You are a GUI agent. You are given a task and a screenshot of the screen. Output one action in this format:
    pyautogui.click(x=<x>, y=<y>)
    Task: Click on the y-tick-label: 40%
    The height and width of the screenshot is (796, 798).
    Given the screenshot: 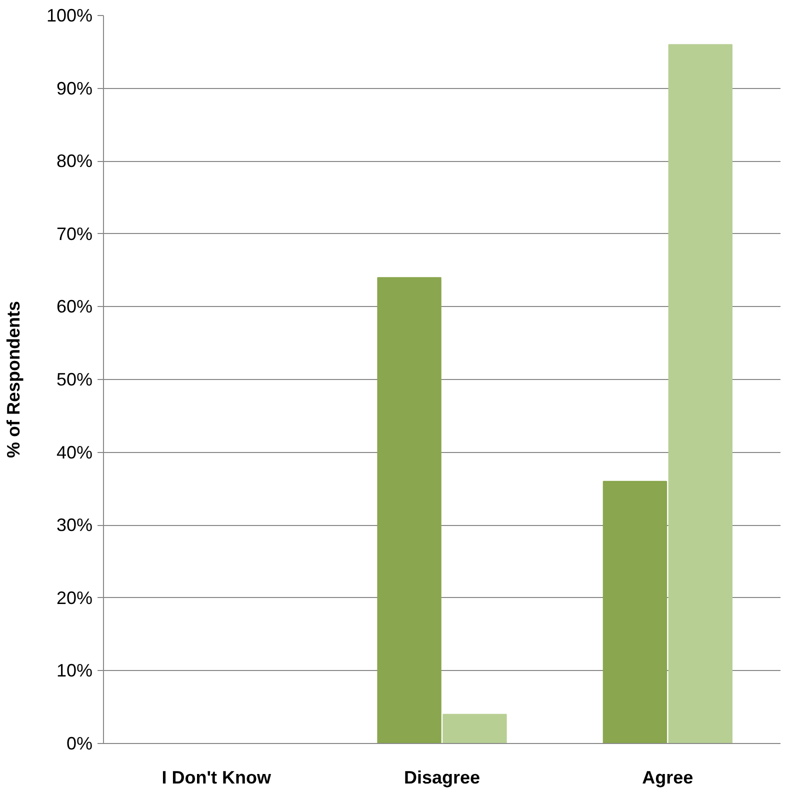 What is the action you would take?
    pyautogui.click(x=74, y=452)
    